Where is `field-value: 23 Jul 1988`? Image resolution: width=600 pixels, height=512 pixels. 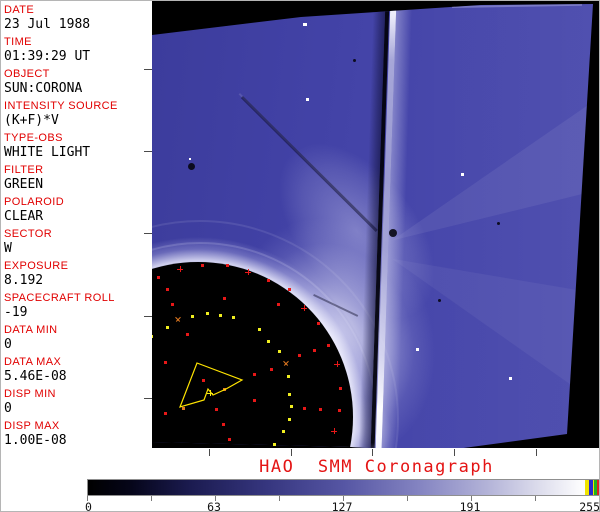 field-value: 23 Jul 1988 is located at coordinates (47, 24).